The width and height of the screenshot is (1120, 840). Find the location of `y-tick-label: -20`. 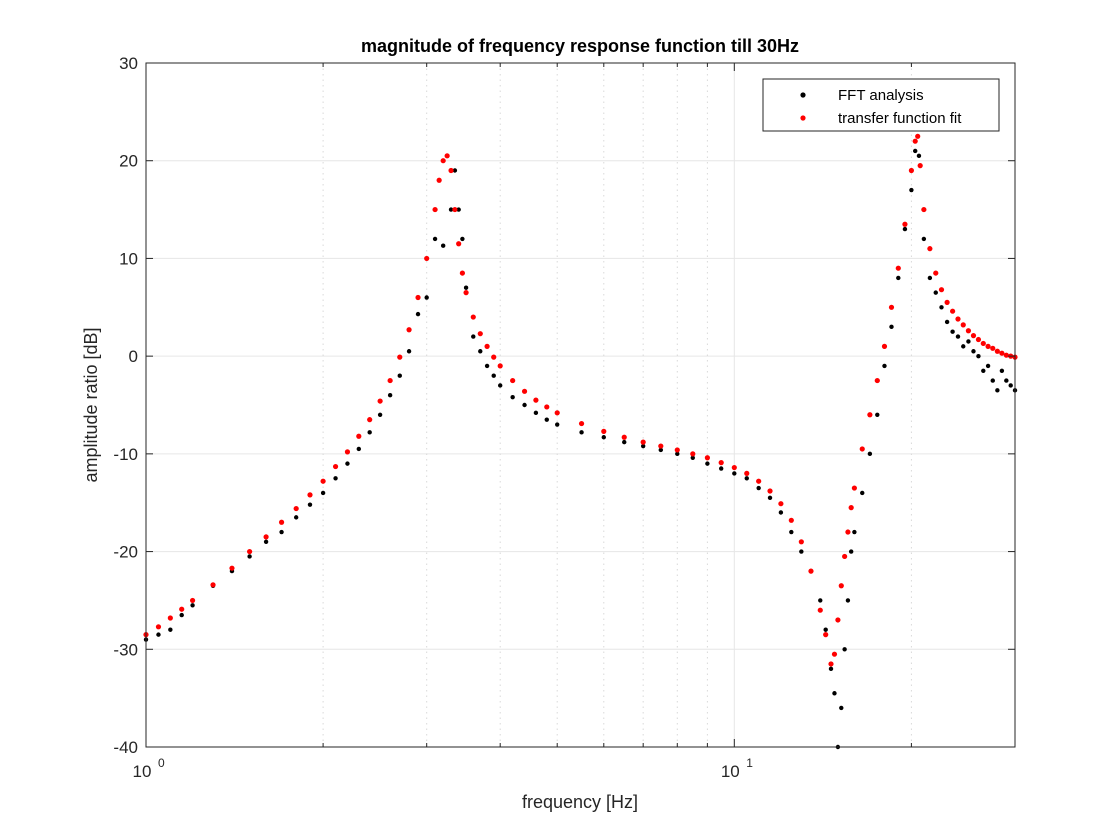

y-tick-label: -20 is located at coordinates (125, 552).